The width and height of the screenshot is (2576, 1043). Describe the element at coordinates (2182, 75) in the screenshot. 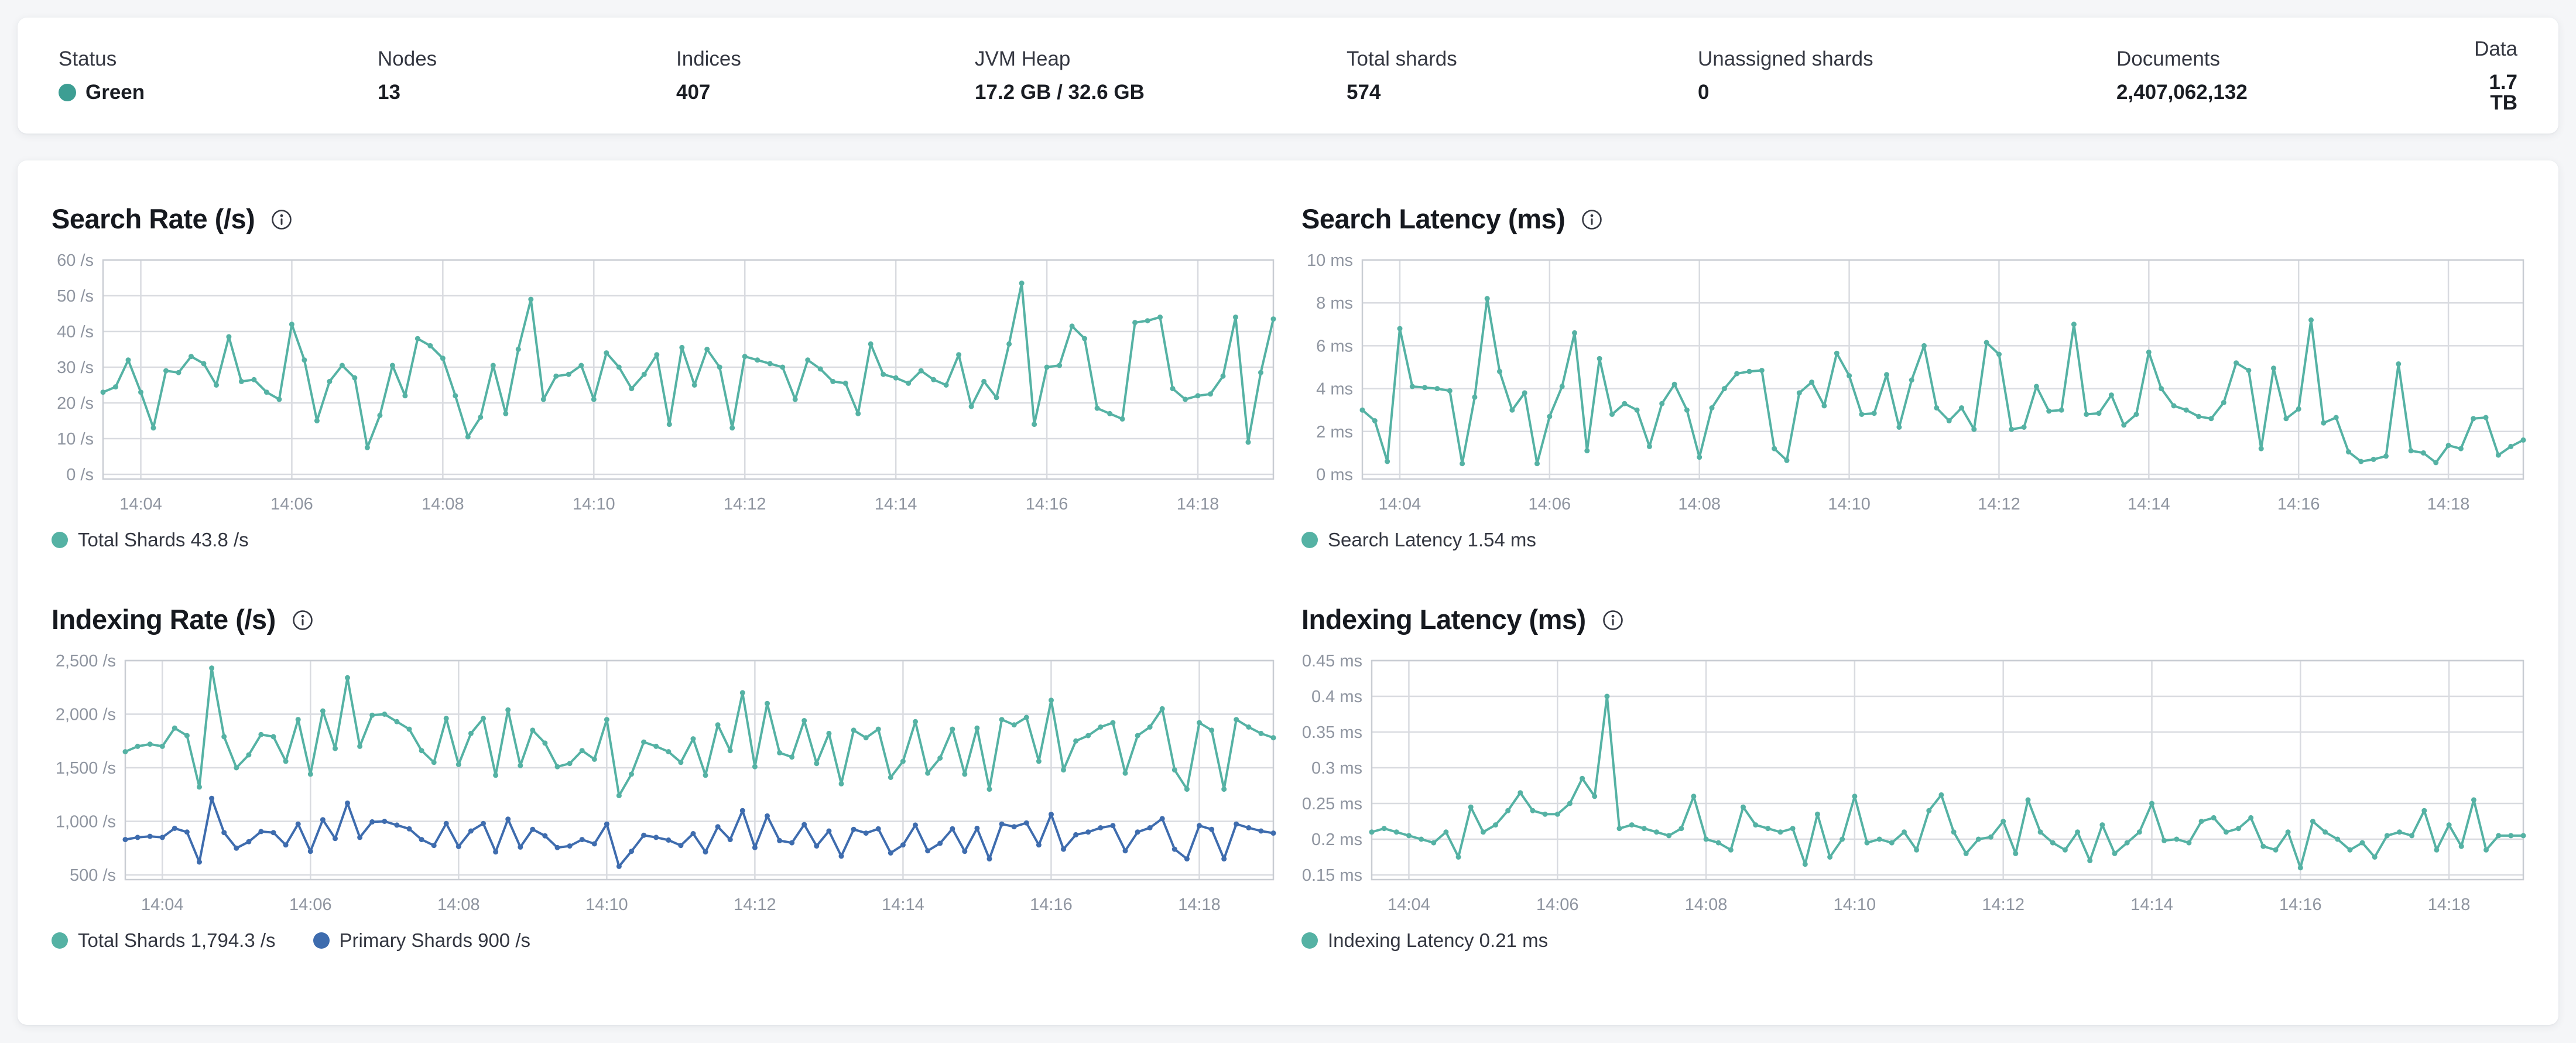

I see `stat-documents: Documents 2,407,062,132` at that location.